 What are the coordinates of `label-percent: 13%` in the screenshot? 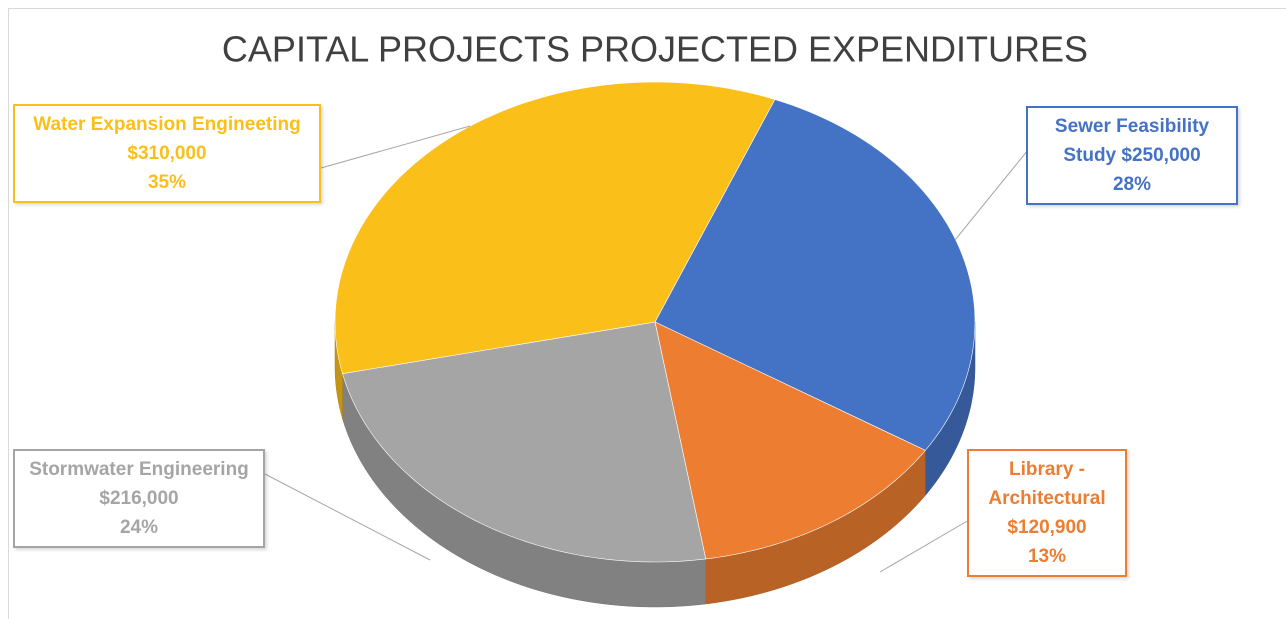 It's located at (1047, 556).